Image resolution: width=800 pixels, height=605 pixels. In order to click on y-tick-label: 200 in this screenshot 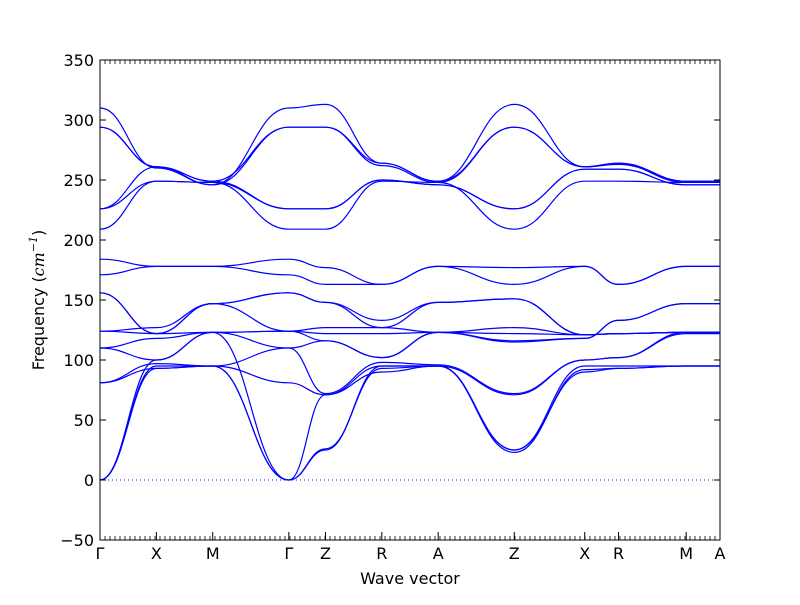, I will do `click(78, 240)`.